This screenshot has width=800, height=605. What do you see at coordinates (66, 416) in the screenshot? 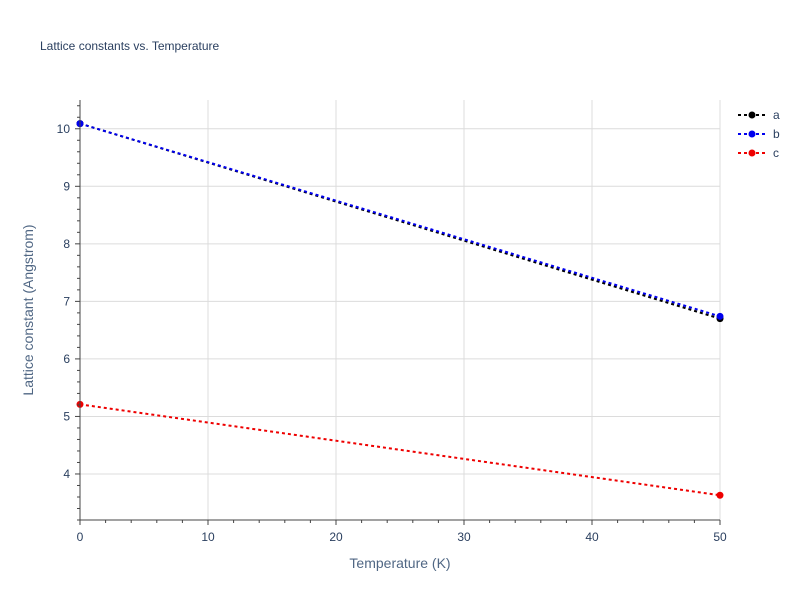
I see `y-tick-label: 5` at bounding box center [66, 416].